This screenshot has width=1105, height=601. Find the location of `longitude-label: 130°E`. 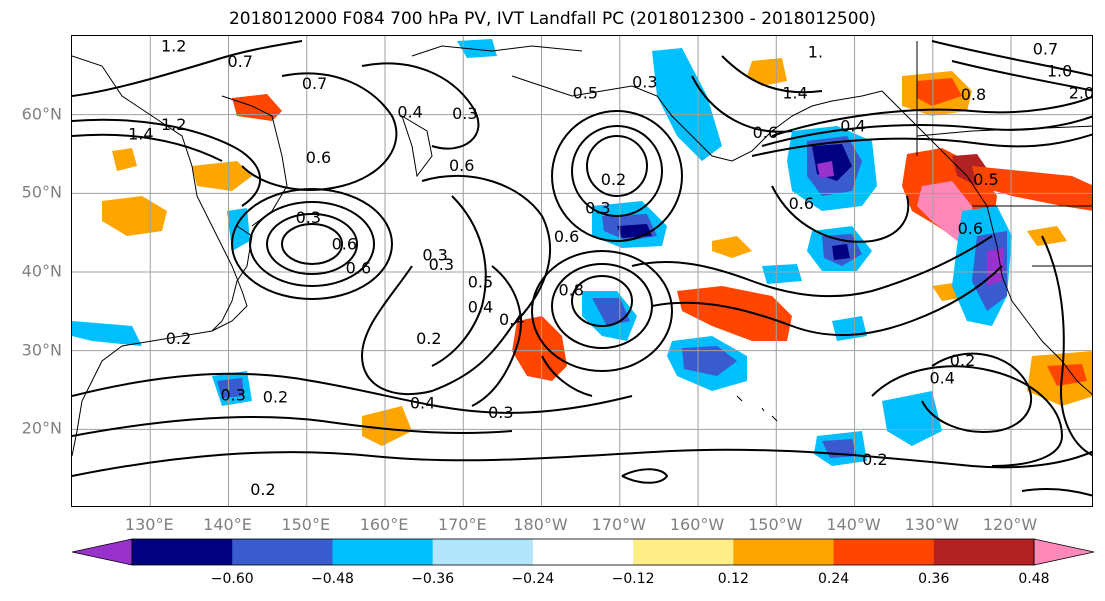

longitude-label: 130°E is located at coordinates (149, 524).